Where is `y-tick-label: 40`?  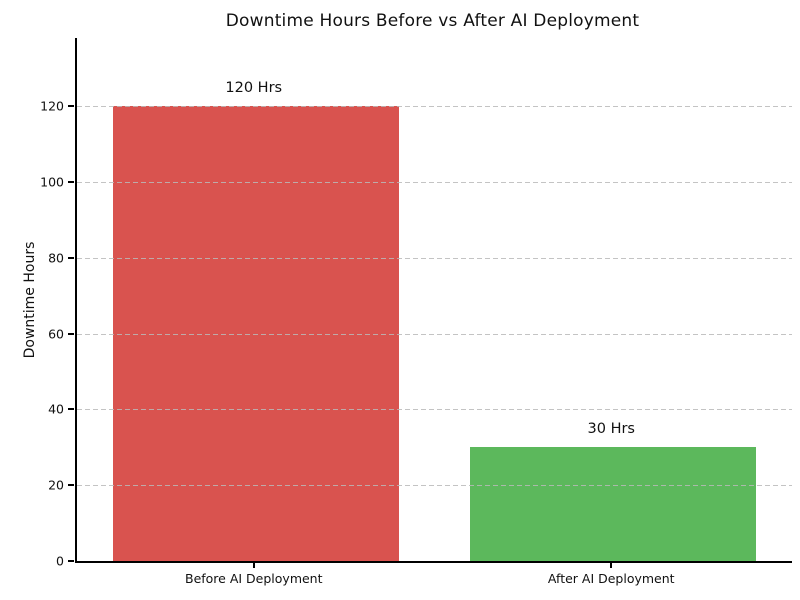
y-tick-label: 40 is located at coordinates (56, 409).